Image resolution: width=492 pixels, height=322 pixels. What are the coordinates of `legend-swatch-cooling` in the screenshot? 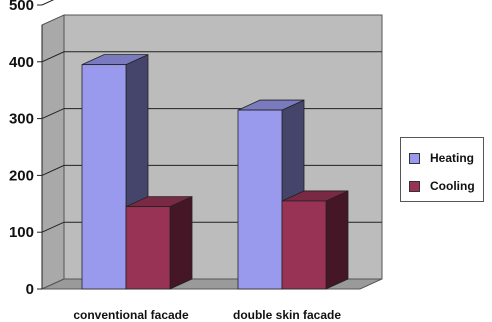 It's located at (414, 186).